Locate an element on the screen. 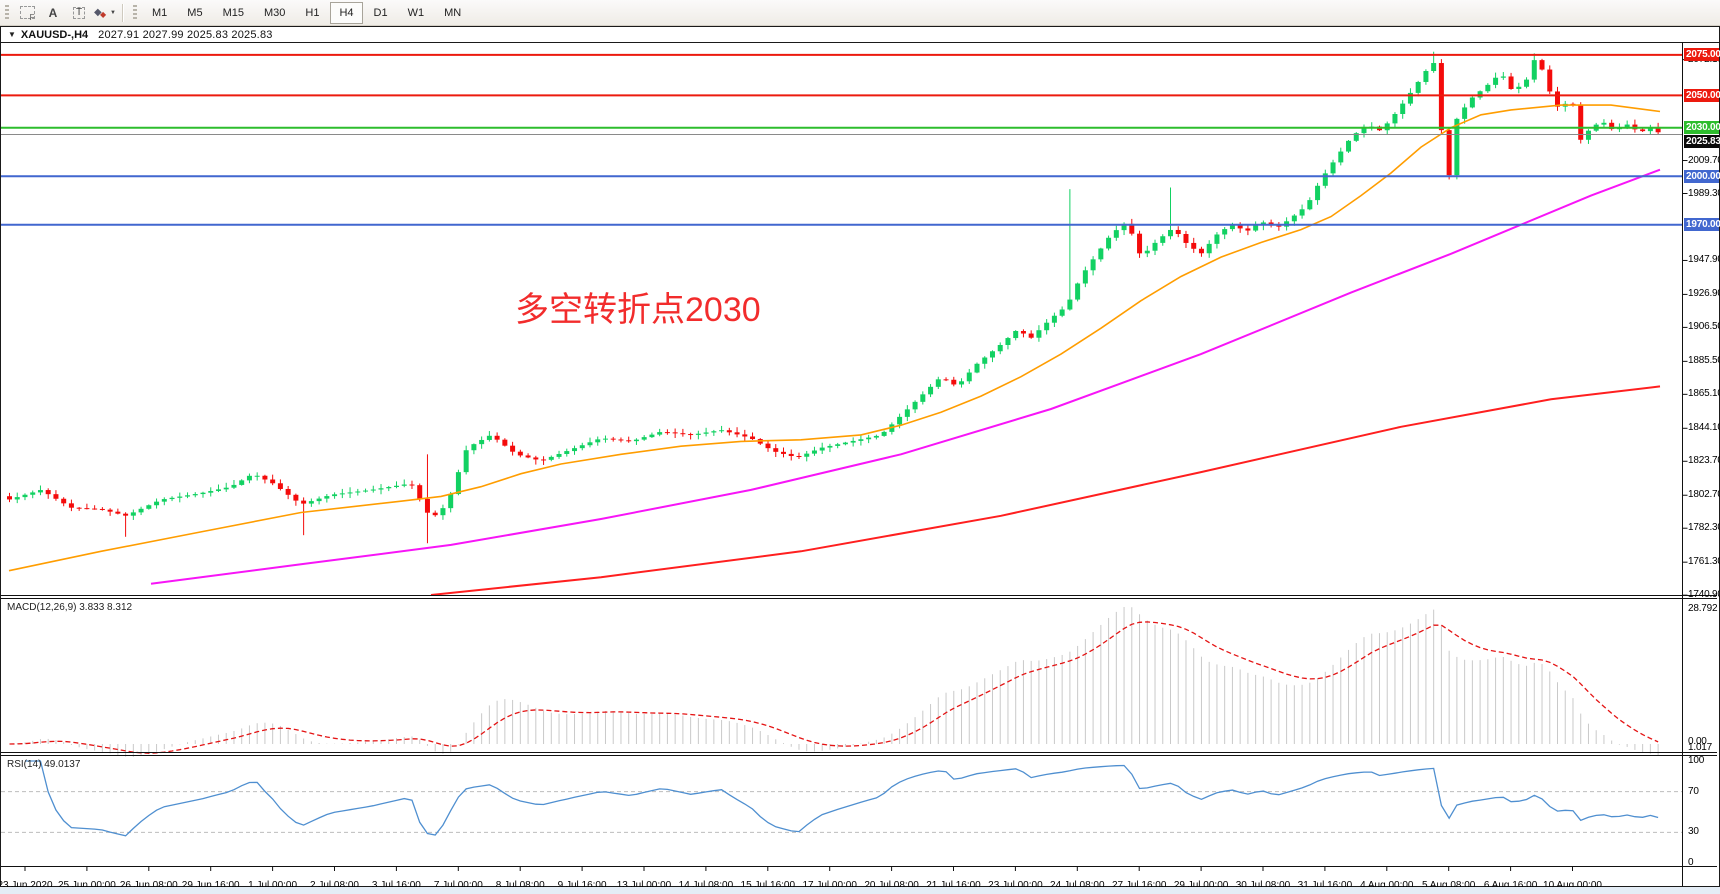 This screenshot has width=1720, height=894. frame-tool-button: F is located at coordinates (27, 13).